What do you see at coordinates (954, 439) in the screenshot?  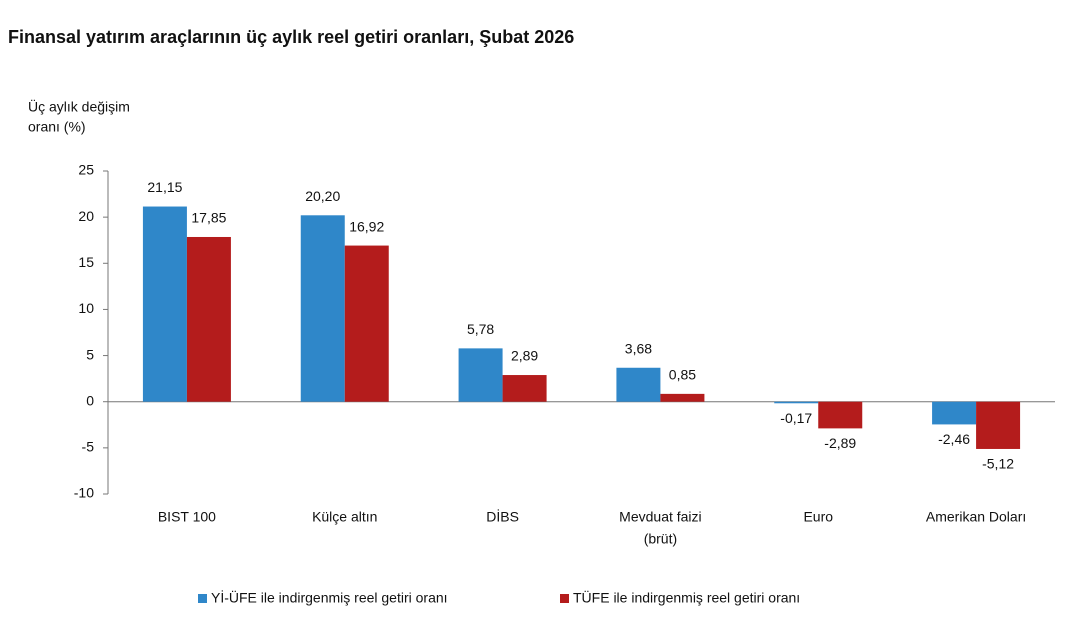 I see `value-label: -2,46` at bounding box center [954, 439].